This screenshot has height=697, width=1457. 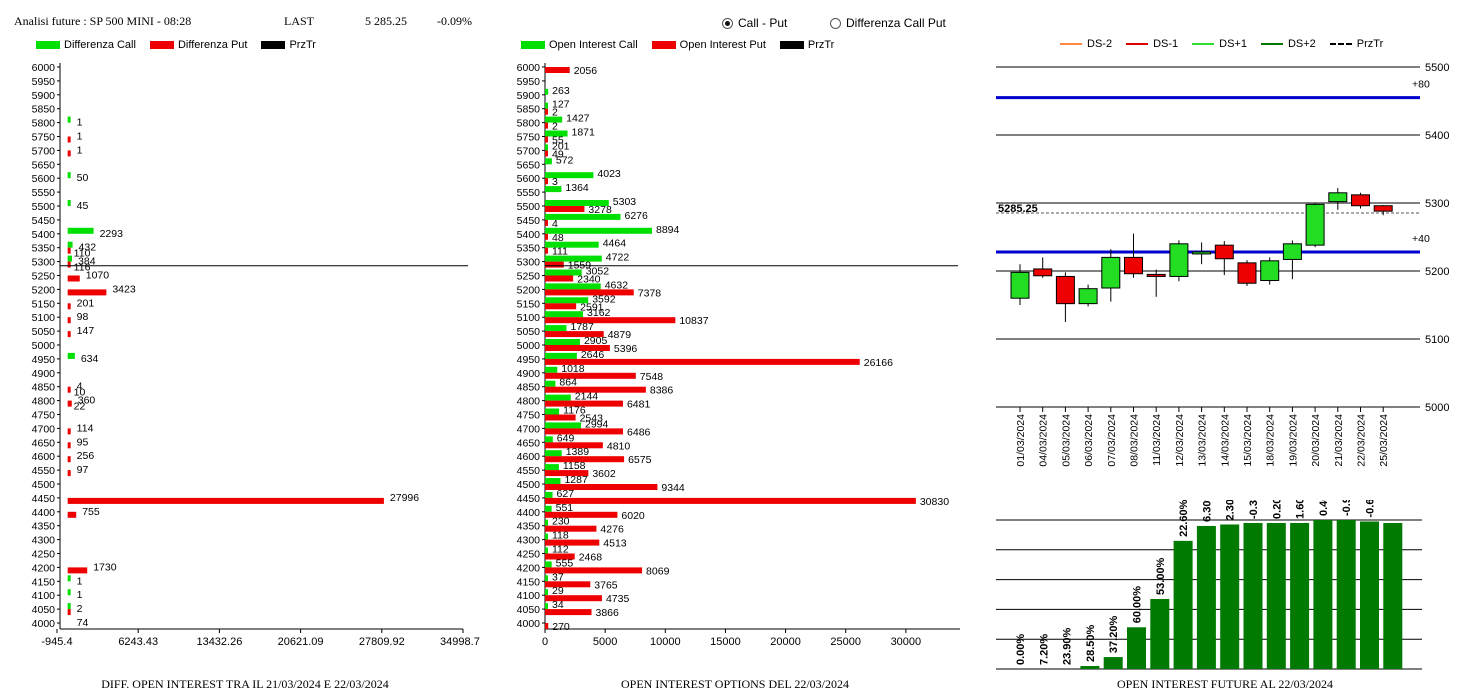 What do you see at coordinates (80, 595) in the screenshot?
I see `value-label: 1` at bounding box center [80, 595].